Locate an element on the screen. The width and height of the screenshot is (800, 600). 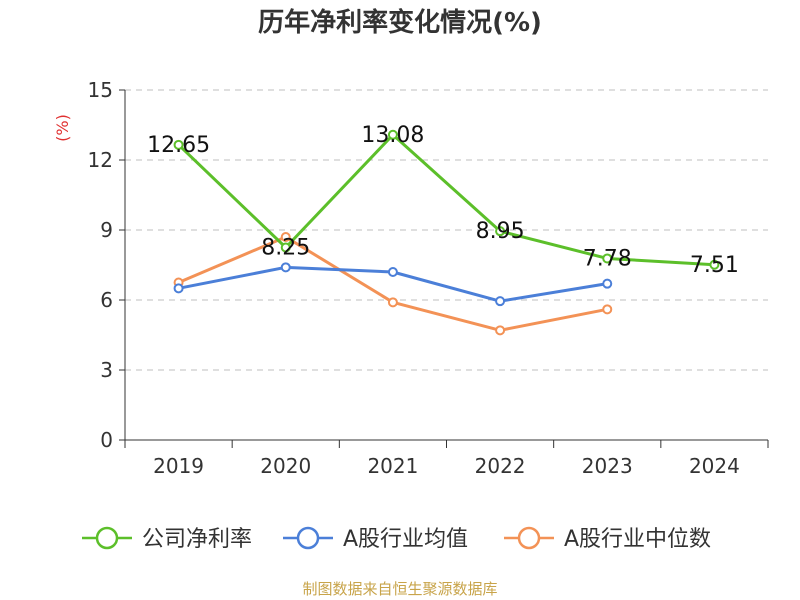
x-tick-label: 2022 is located at coordinates (500, 466).